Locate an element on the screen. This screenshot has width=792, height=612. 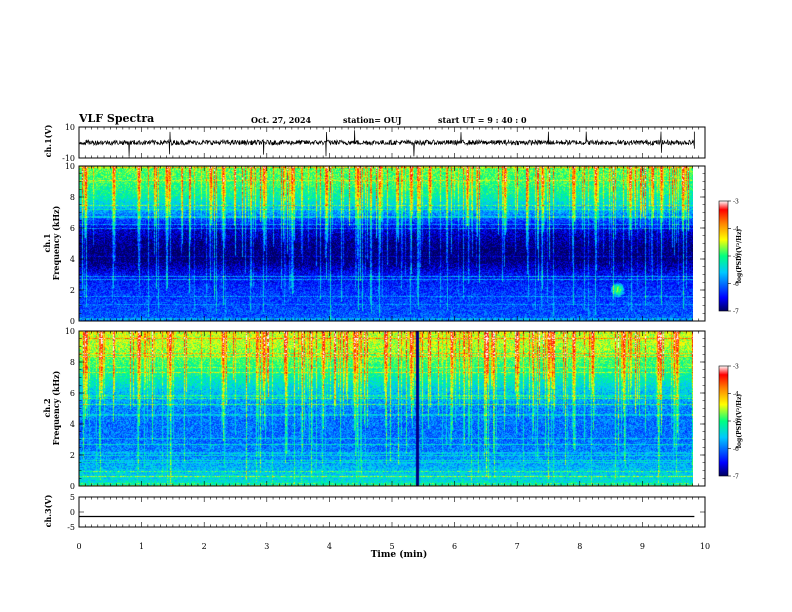
x-tick-label: 3 is located at coordinates (266, 546).